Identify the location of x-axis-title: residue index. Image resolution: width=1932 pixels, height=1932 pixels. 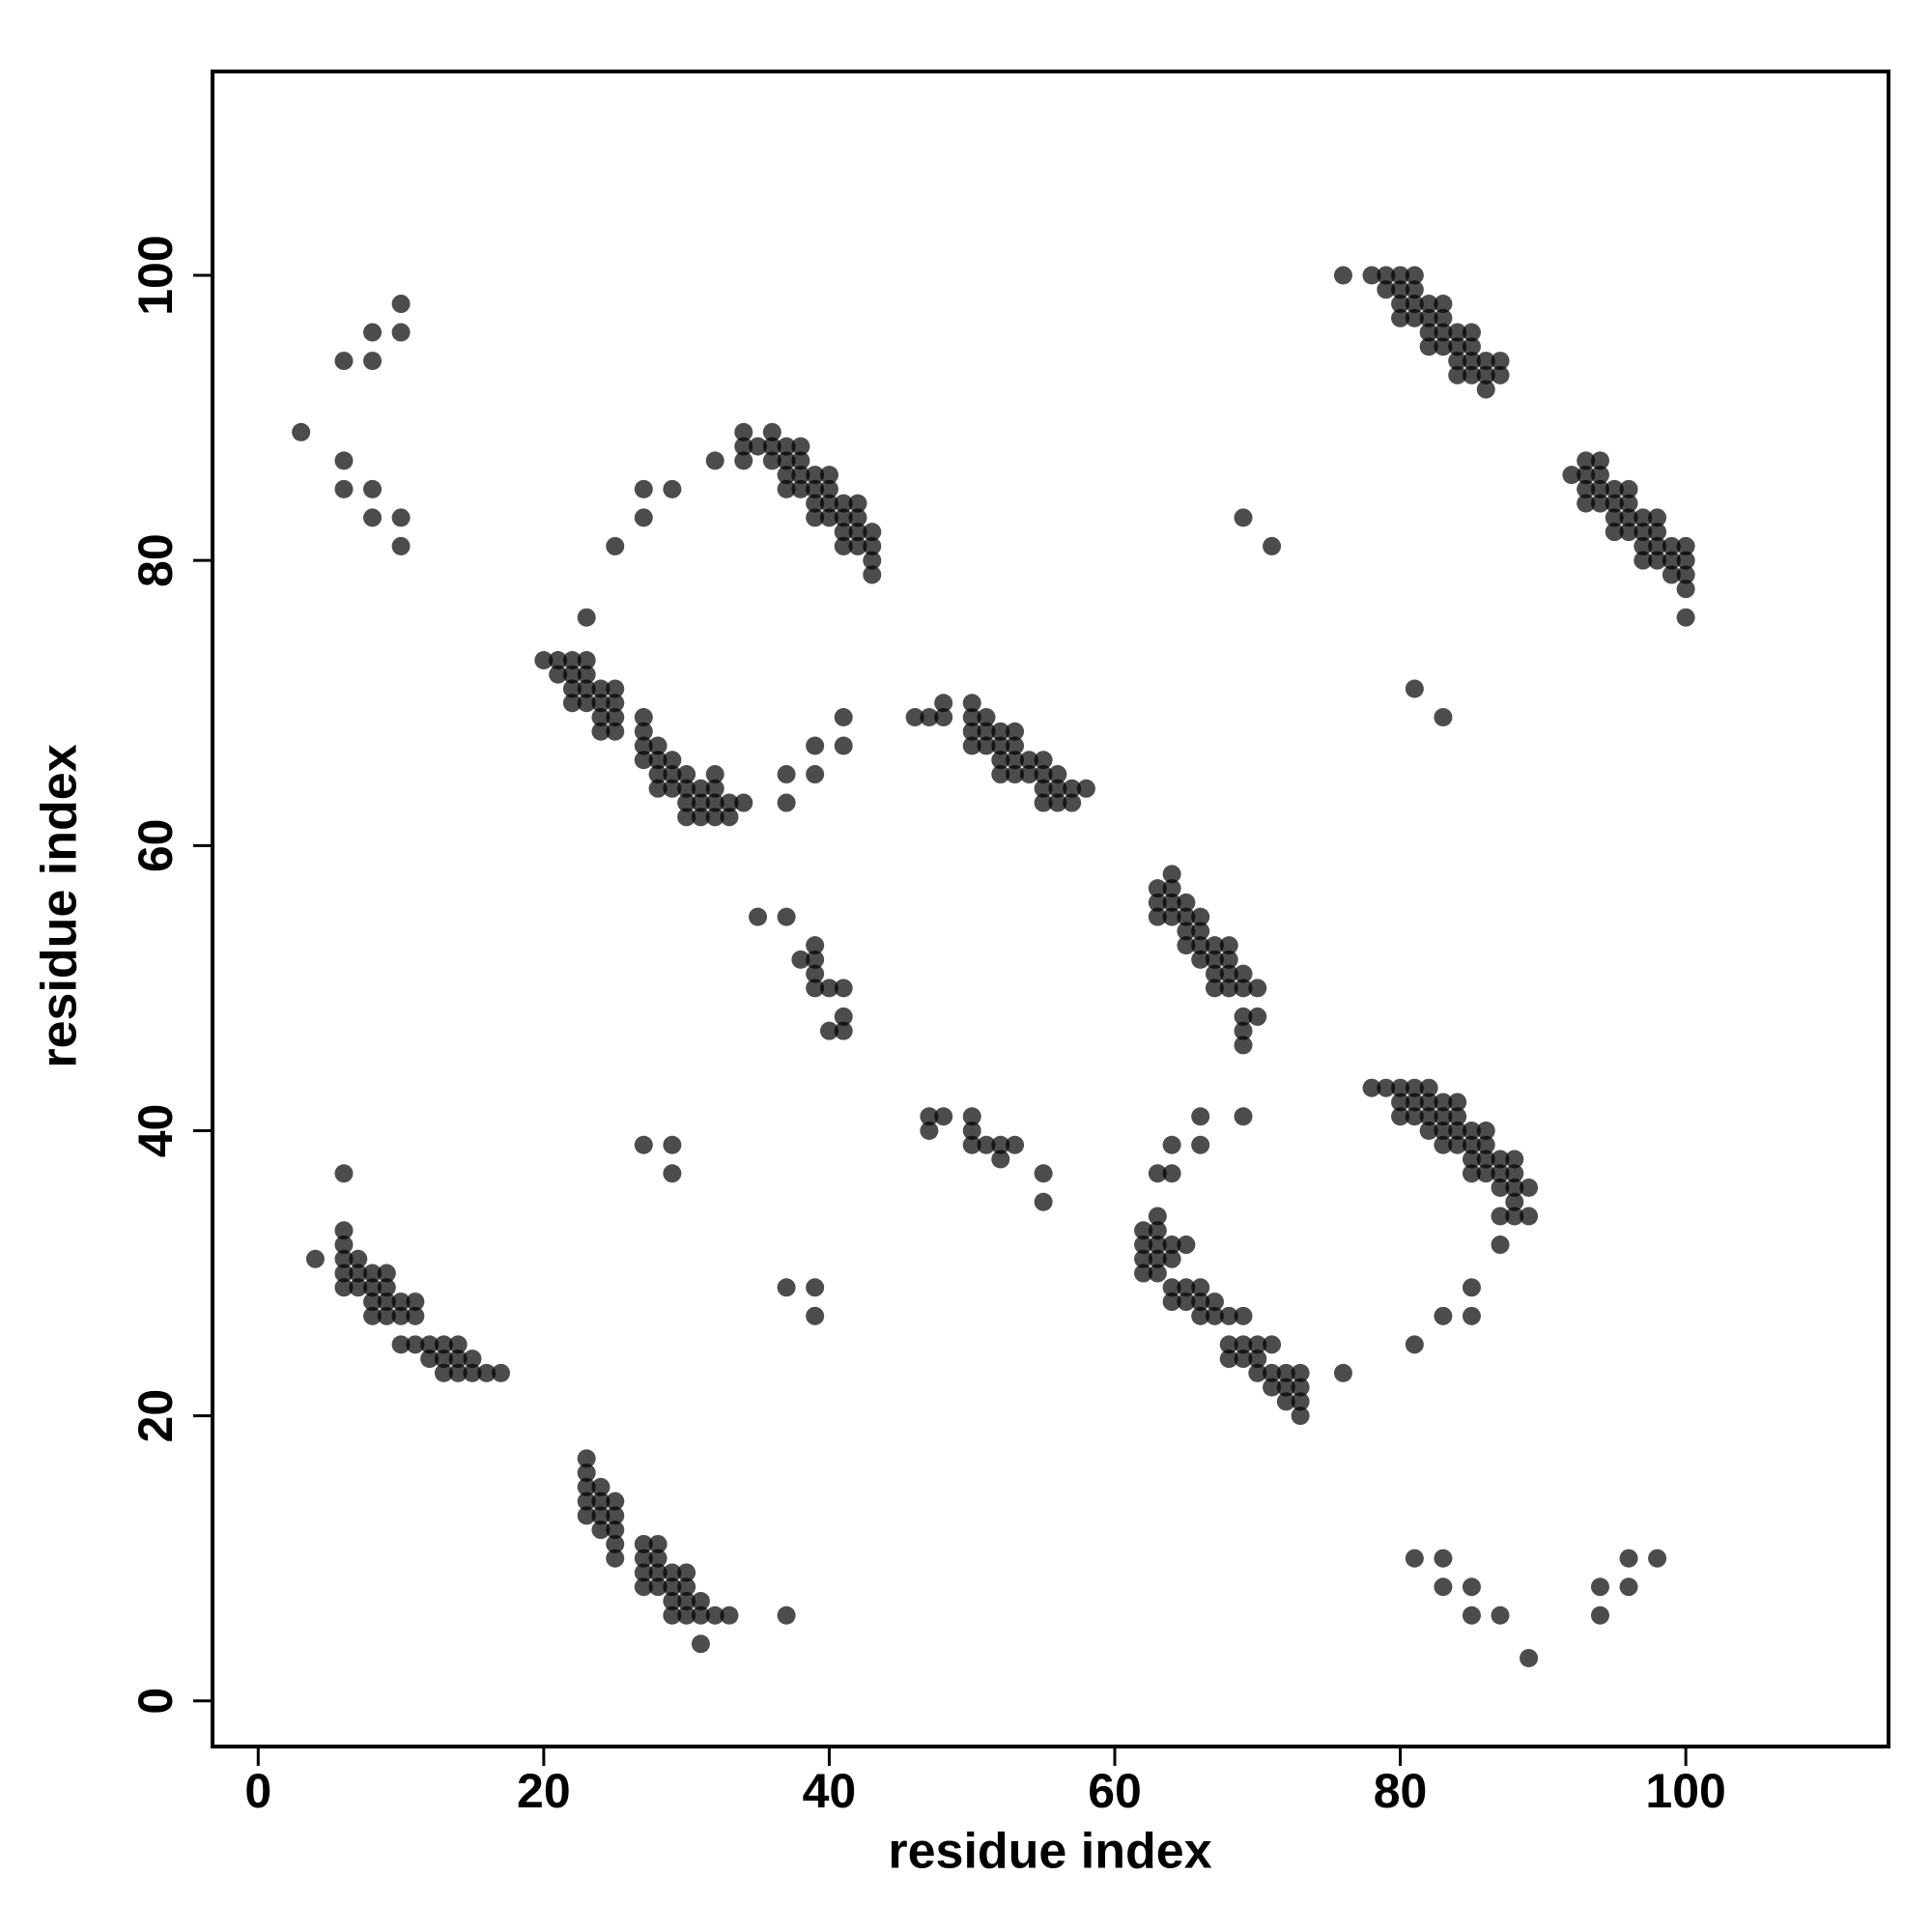
(1049, 1852).